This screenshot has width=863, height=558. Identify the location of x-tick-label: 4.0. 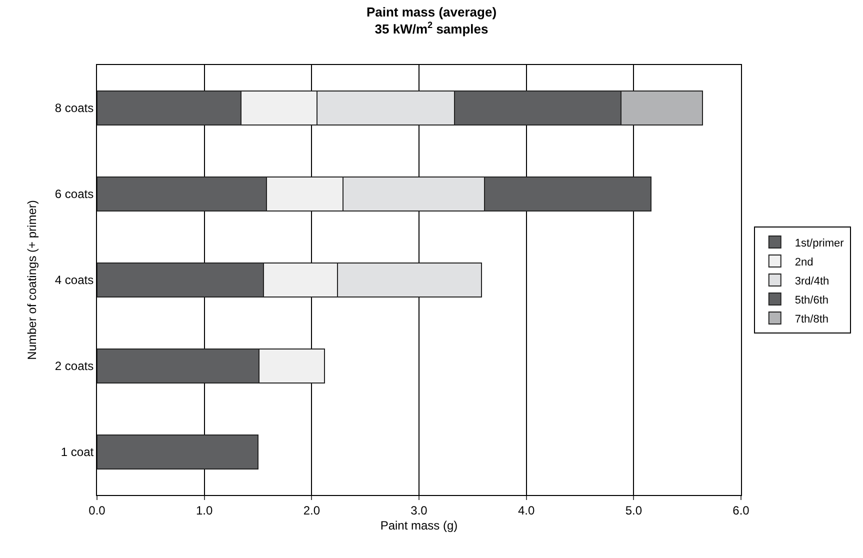
(526, 510).